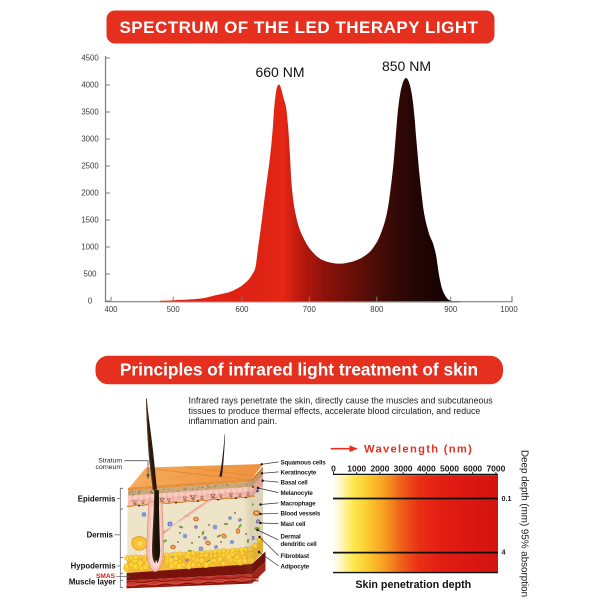  I want to click on svg-text: 5000, so click(449, 468).